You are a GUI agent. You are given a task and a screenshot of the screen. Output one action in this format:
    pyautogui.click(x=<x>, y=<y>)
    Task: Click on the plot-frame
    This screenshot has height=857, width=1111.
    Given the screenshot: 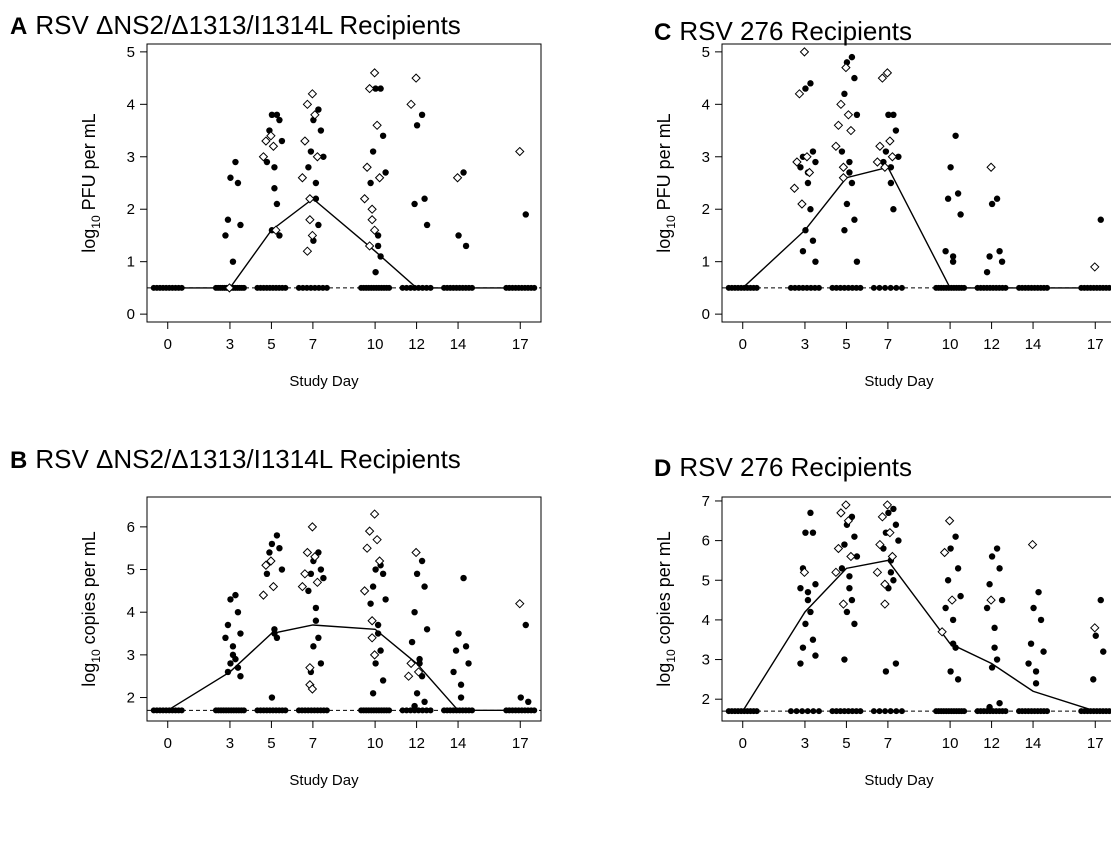 What is the action you would take?
    pyautogui.click(x=344, y=183)
    